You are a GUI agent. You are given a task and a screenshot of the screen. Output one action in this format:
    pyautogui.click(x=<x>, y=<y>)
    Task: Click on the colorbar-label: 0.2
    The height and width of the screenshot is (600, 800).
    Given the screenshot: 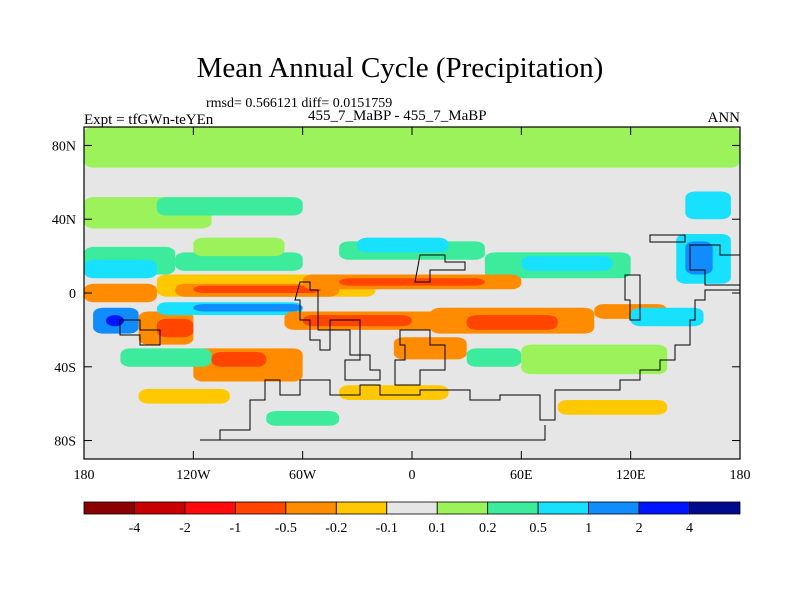 What is the action you would take?
    pyautogui.click(x=488, y=528)
    